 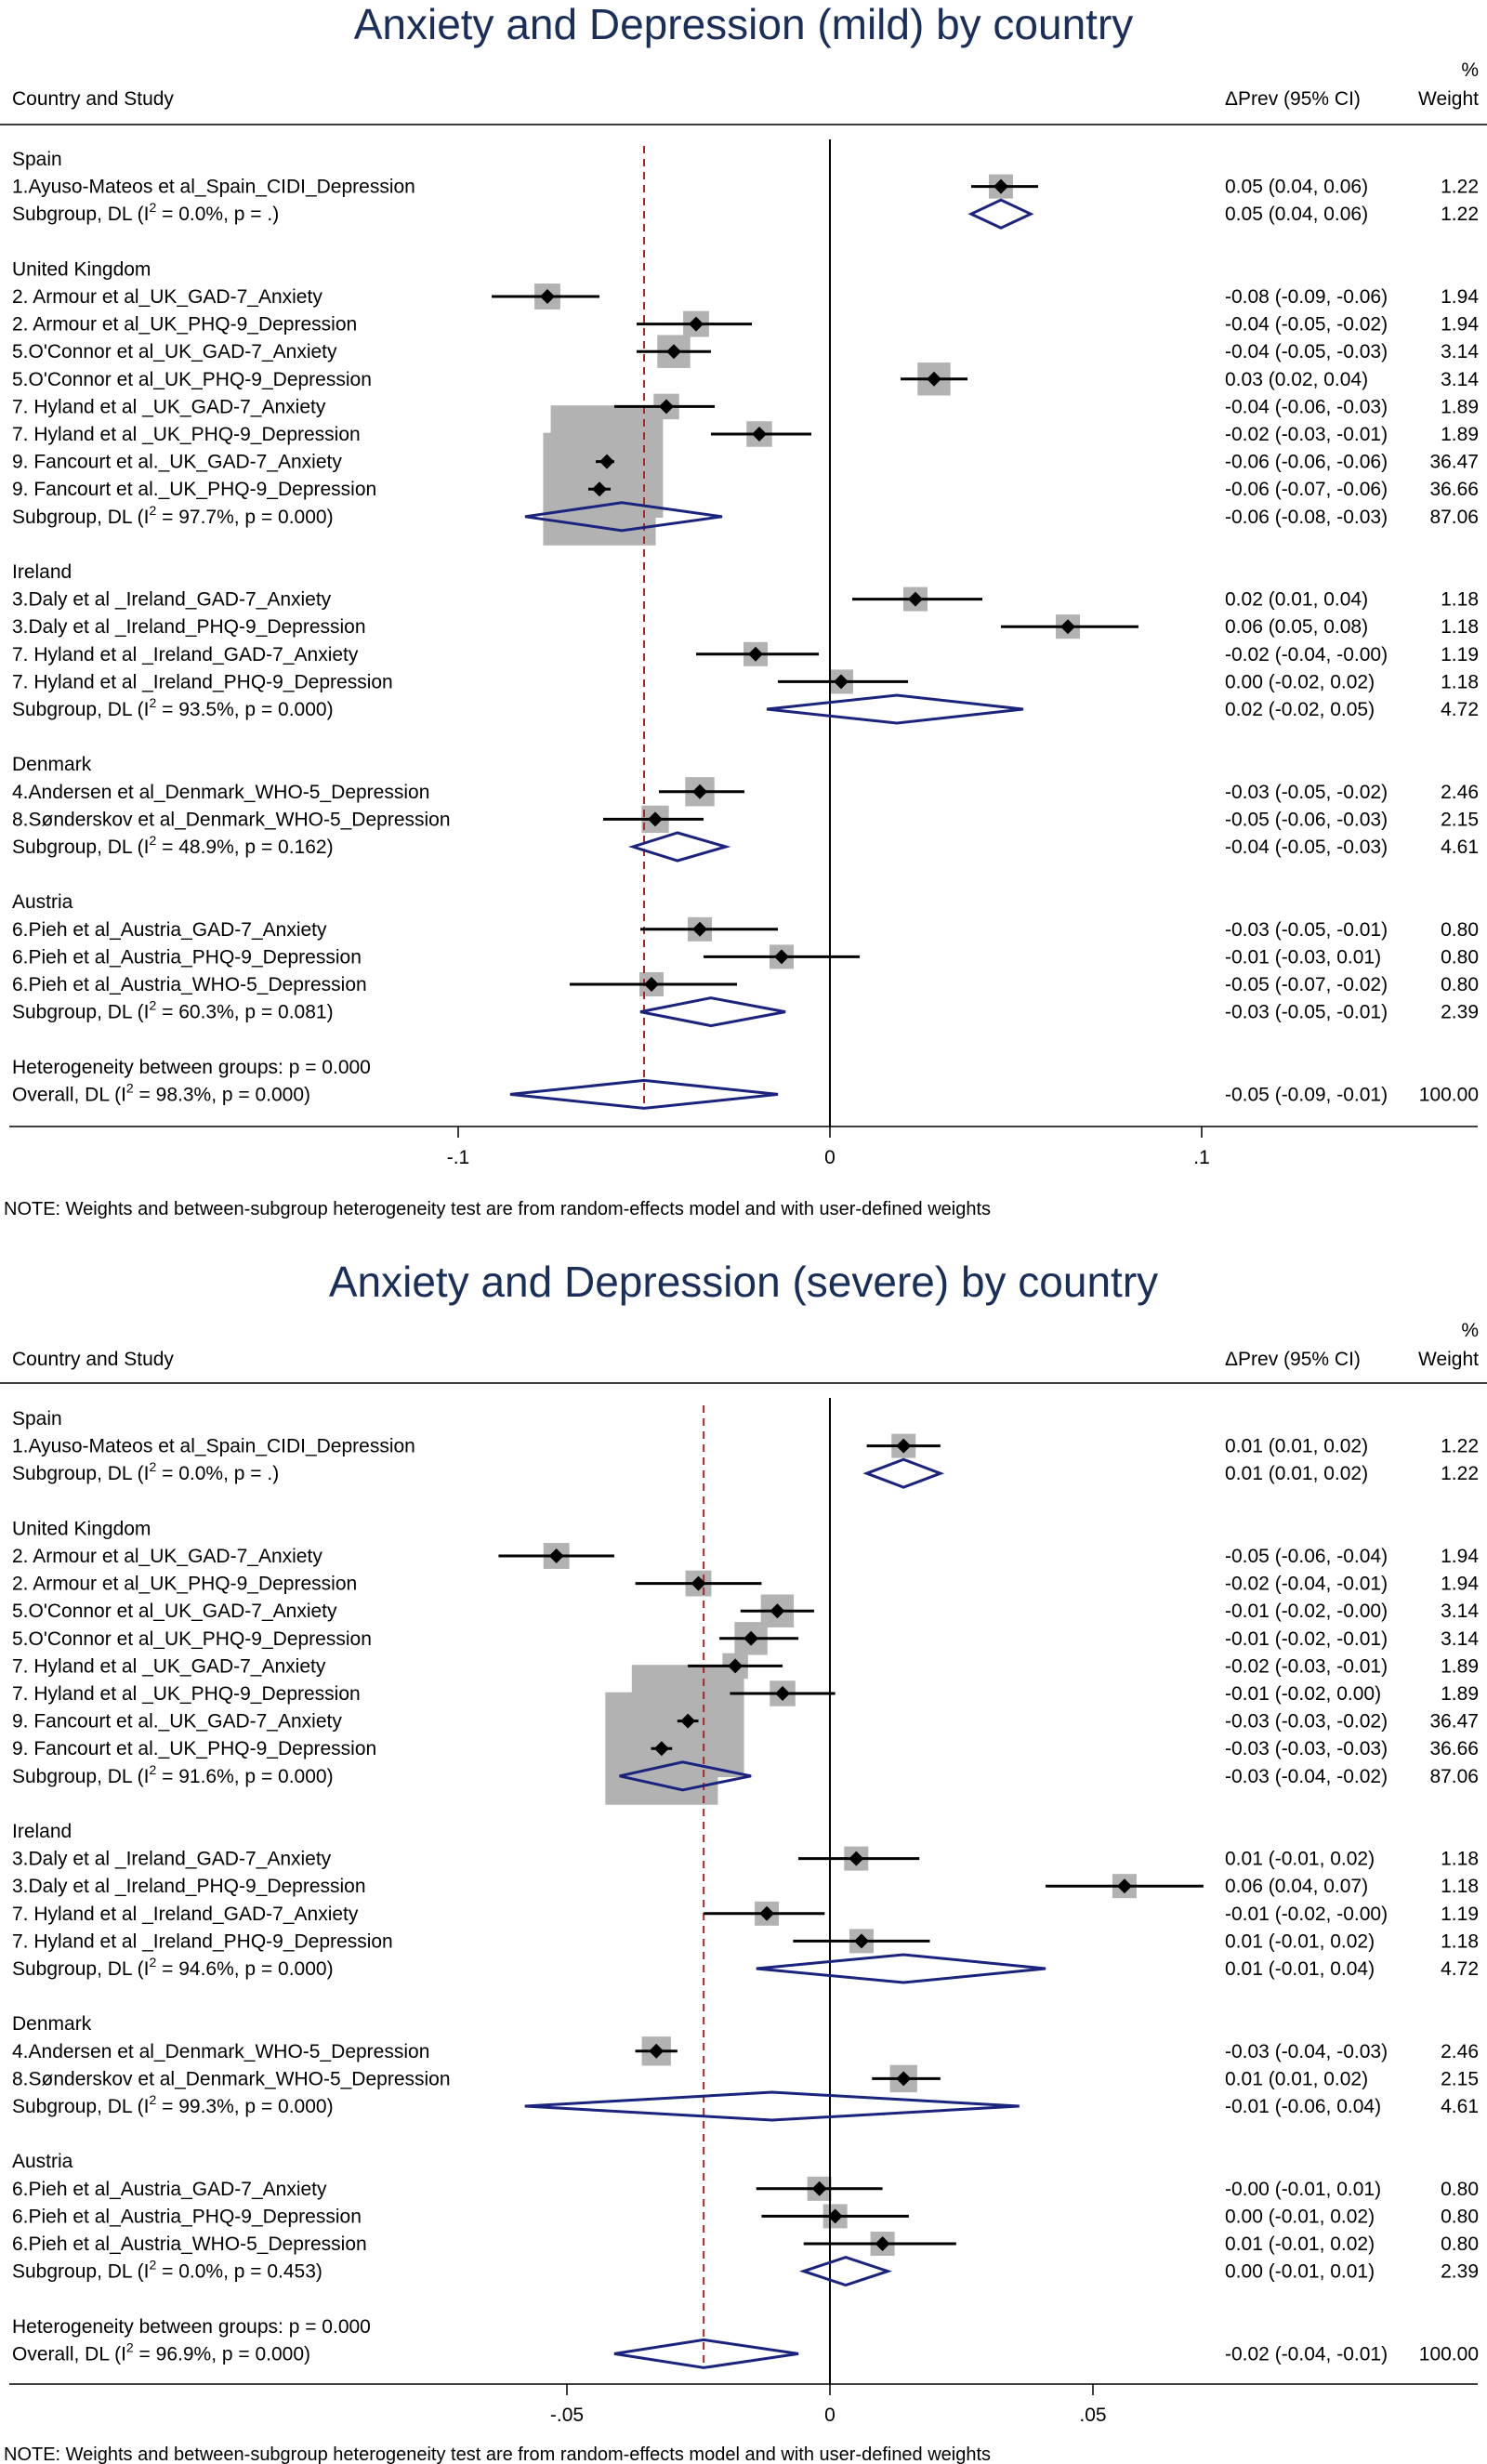 What do you see at coordinates (169, 930) in the screenshot?
I see `study-label: 6.Pieh et al_Austria_GAD-7_Anxiety` at bounding box center [169, 930].